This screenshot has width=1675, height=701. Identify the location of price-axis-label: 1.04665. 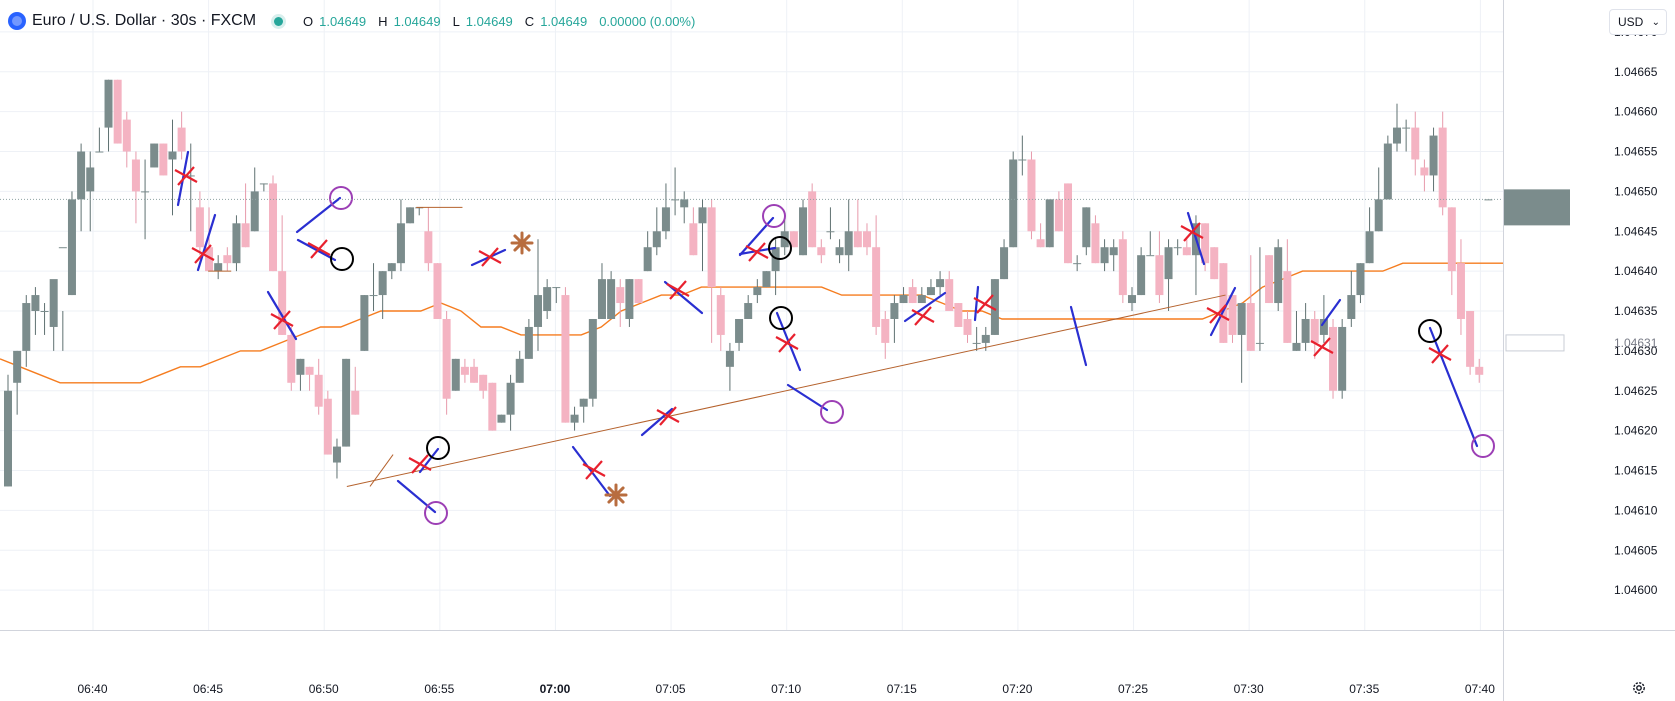
(1636, 72).